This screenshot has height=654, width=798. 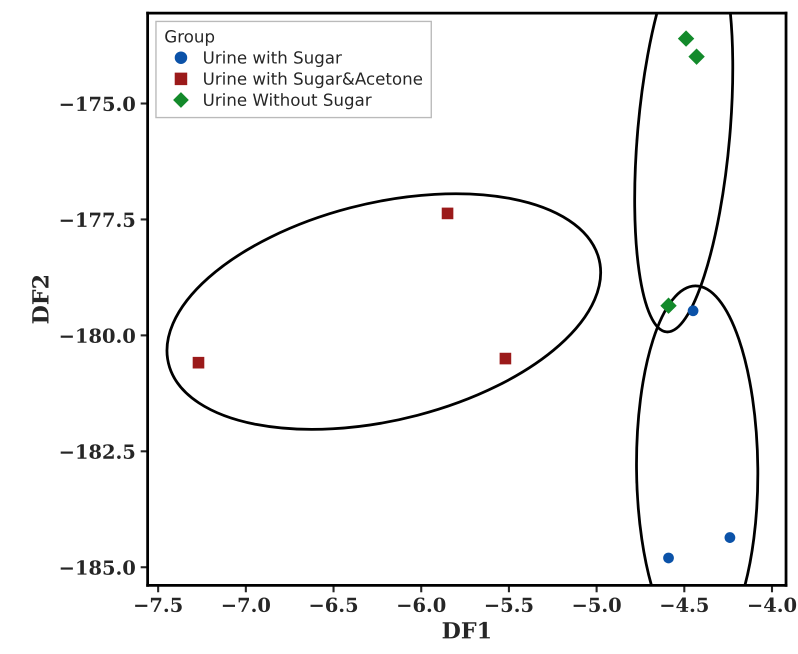 What do you see at coordinates (97, 567) in the screenshot?
I see `y-tick-label: −185.0` at bounding box center [97, 567].